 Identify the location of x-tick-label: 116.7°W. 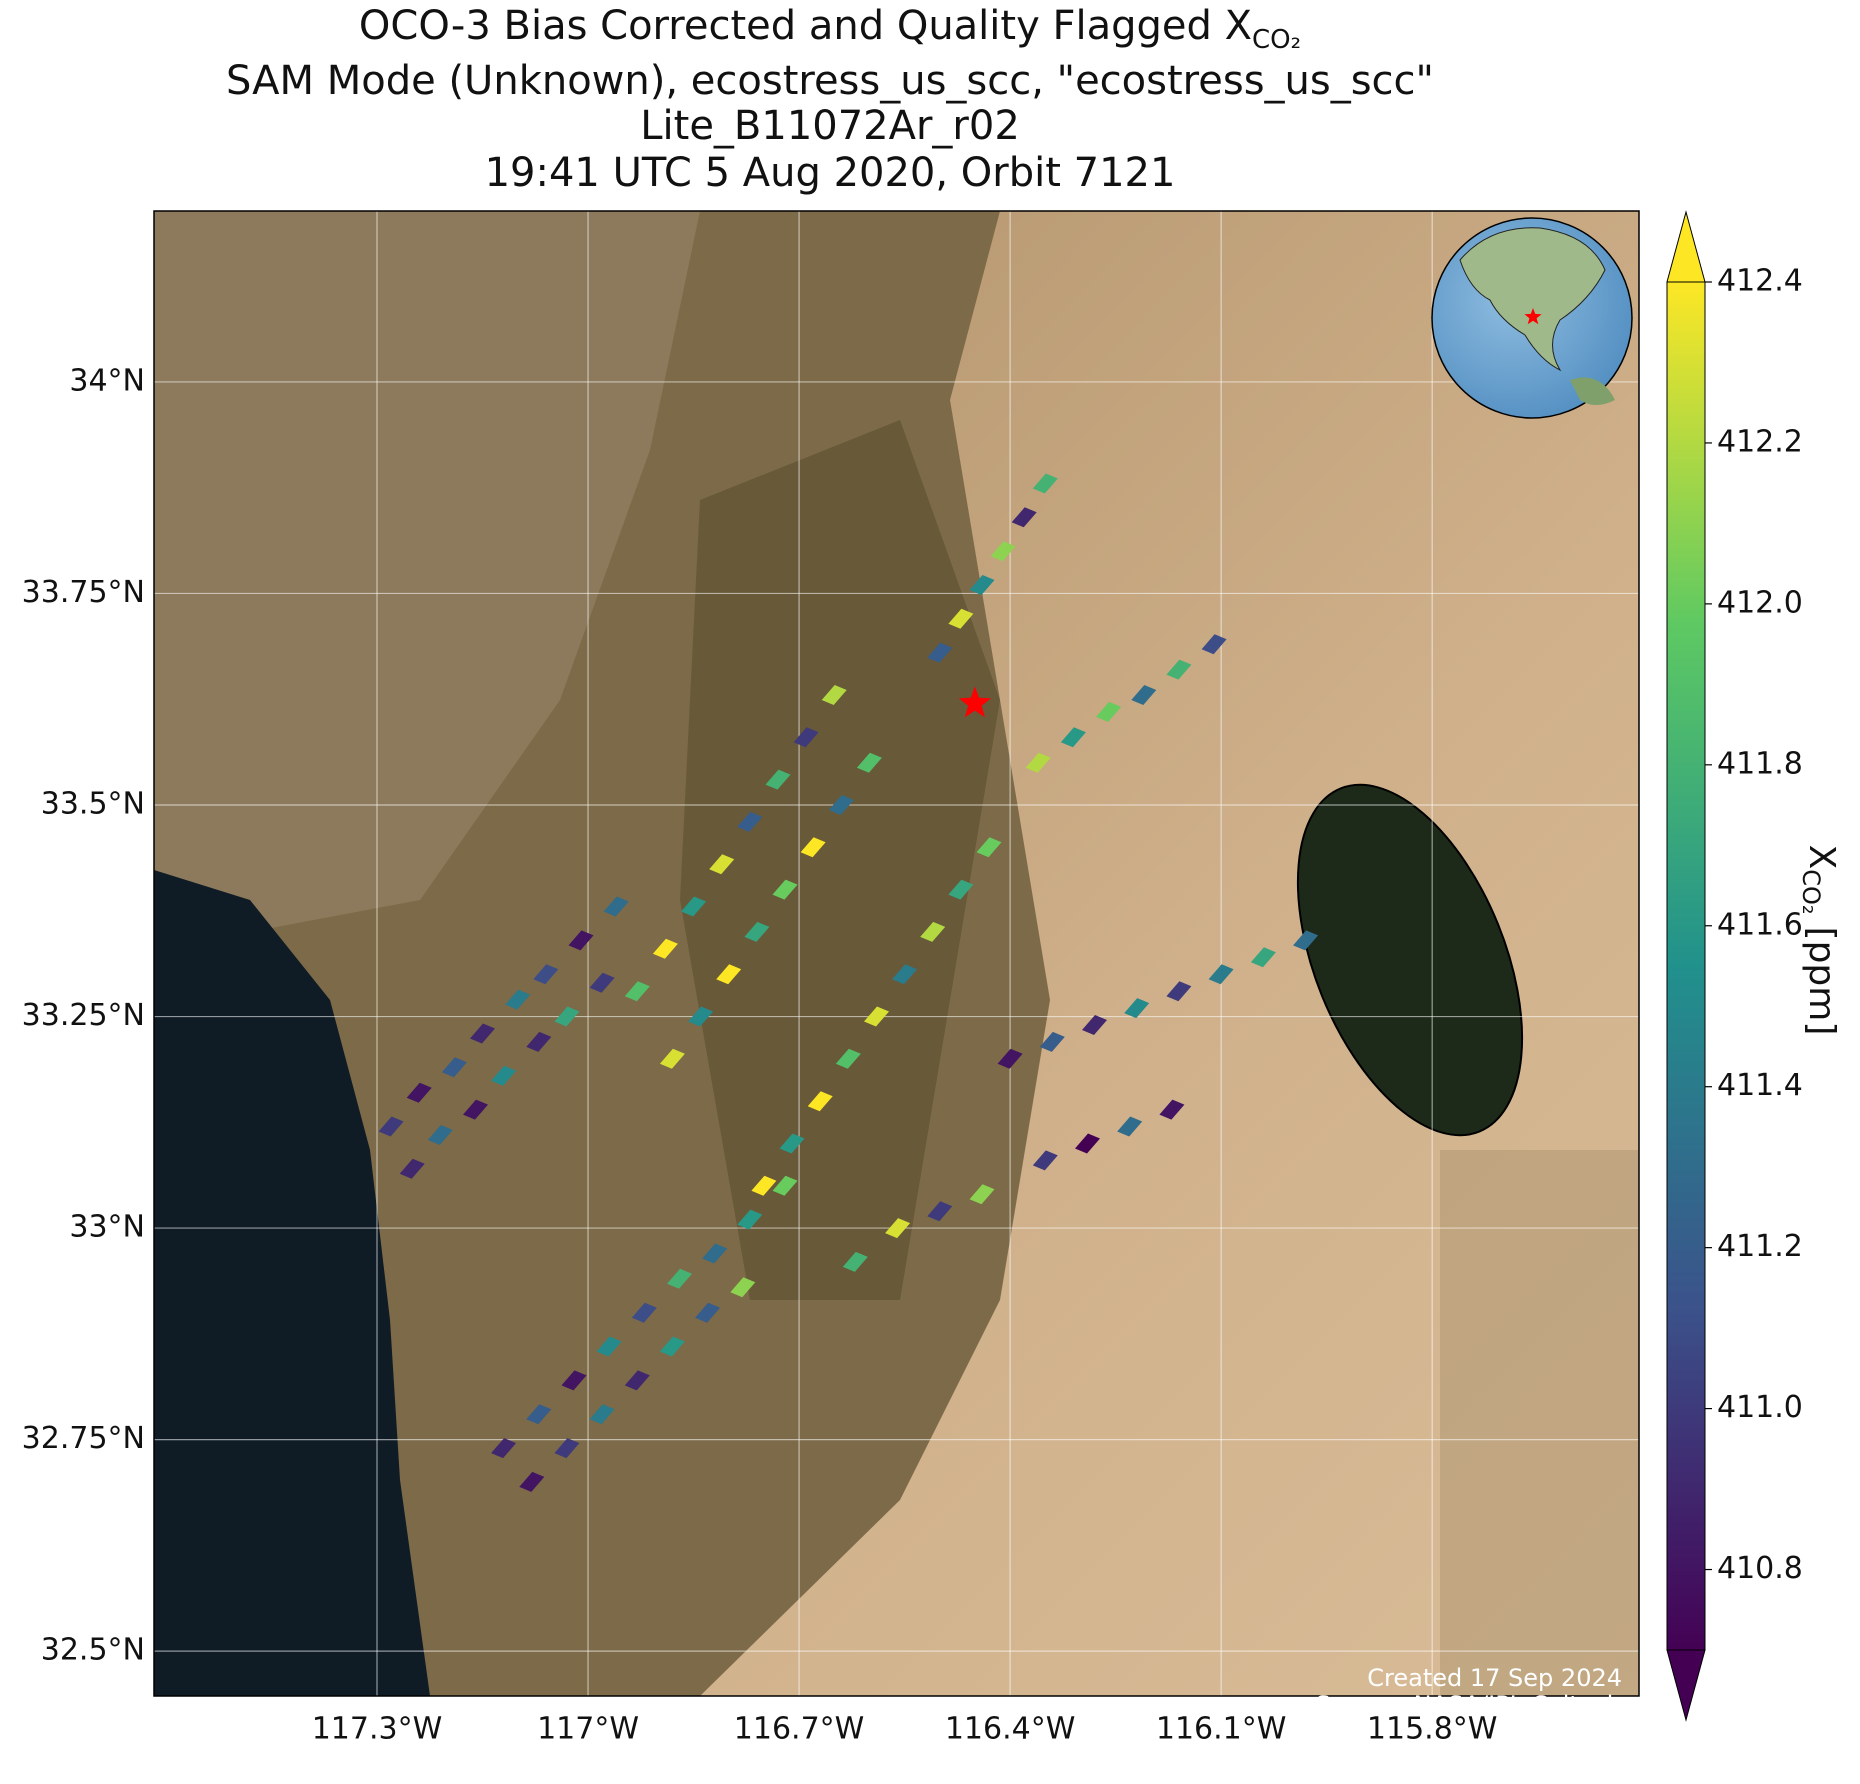
(799, 1729).